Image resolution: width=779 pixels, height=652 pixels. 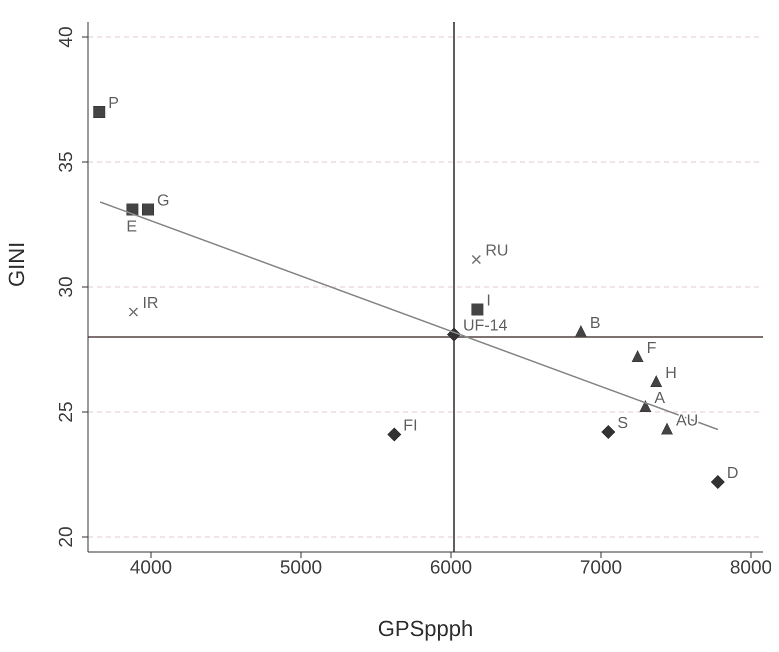 What do you see at coordinates (66, 37) in the screenshot?
I see `y-tick-label: 40` at bounding box center [66, 37].